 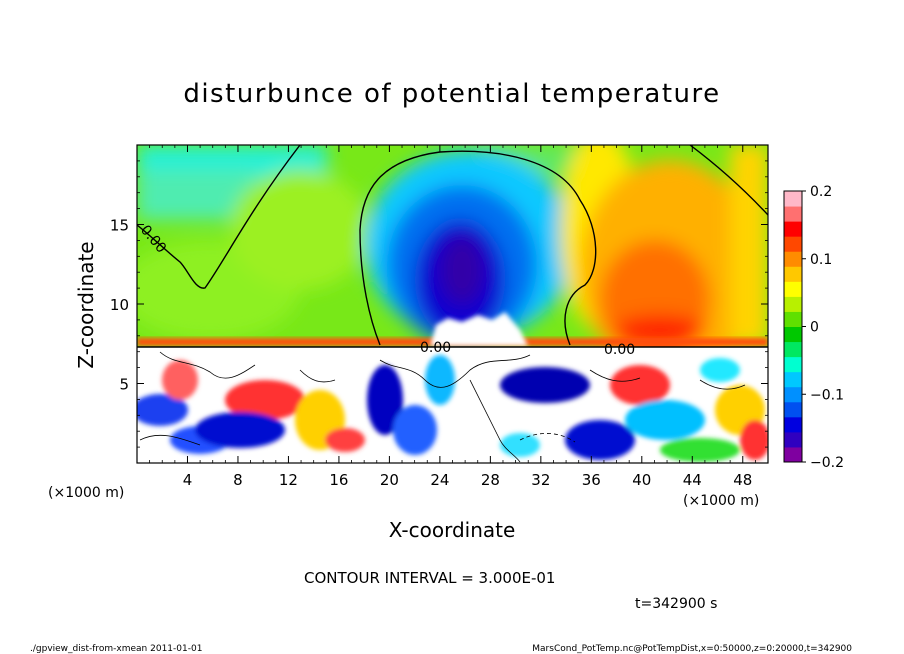 What do you see at coordinates (451, 94) in the screenshot?
I see `chart-title: disturbunce of potential temperature` at bounding box center [451, 94].